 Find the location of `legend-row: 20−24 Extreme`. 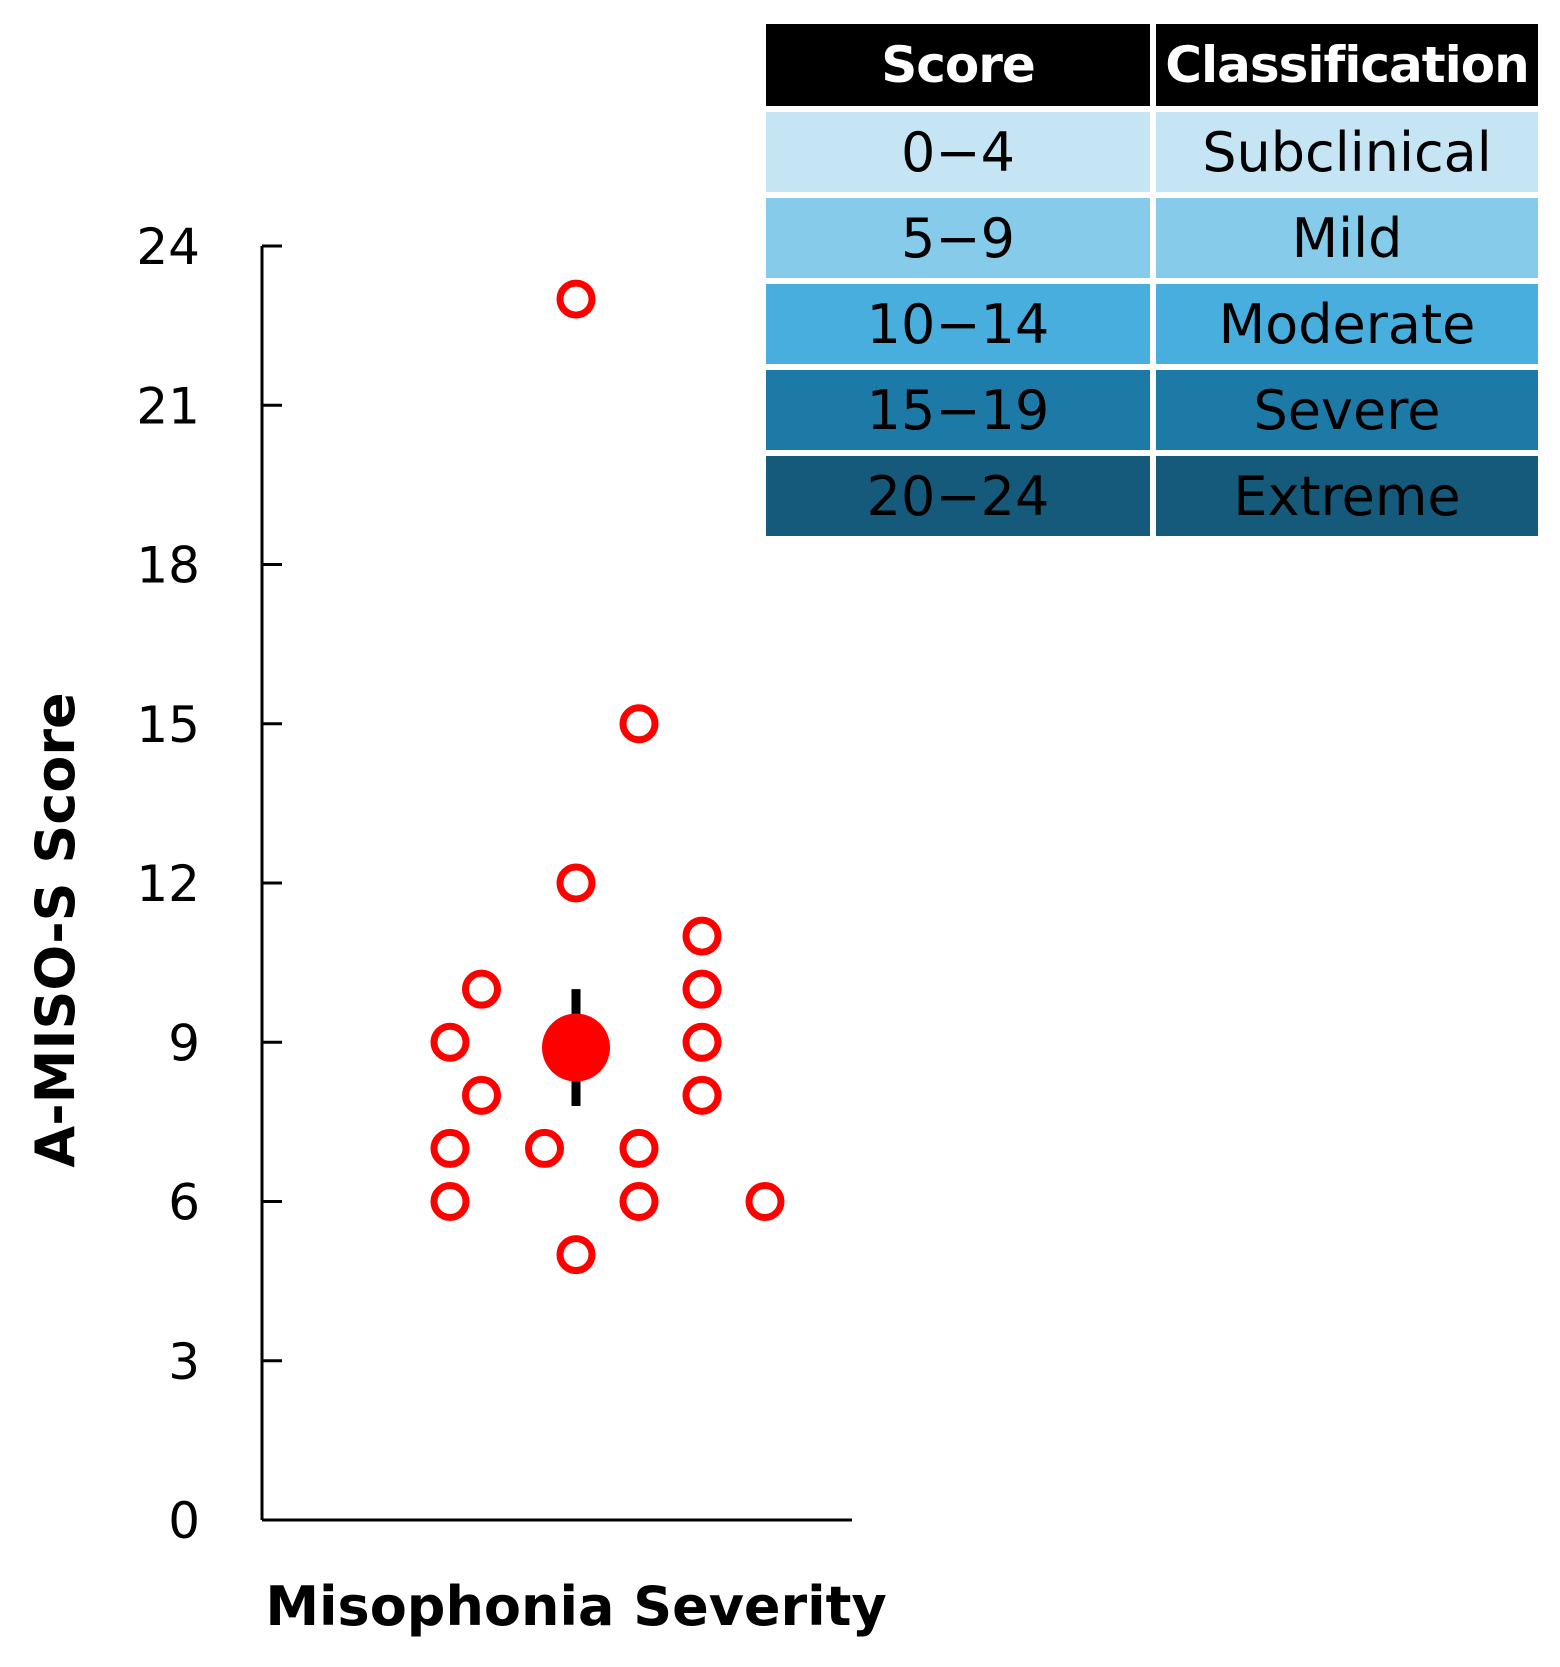

legend-row: 20−24 Extreme is located at coordinates (1152, 493).